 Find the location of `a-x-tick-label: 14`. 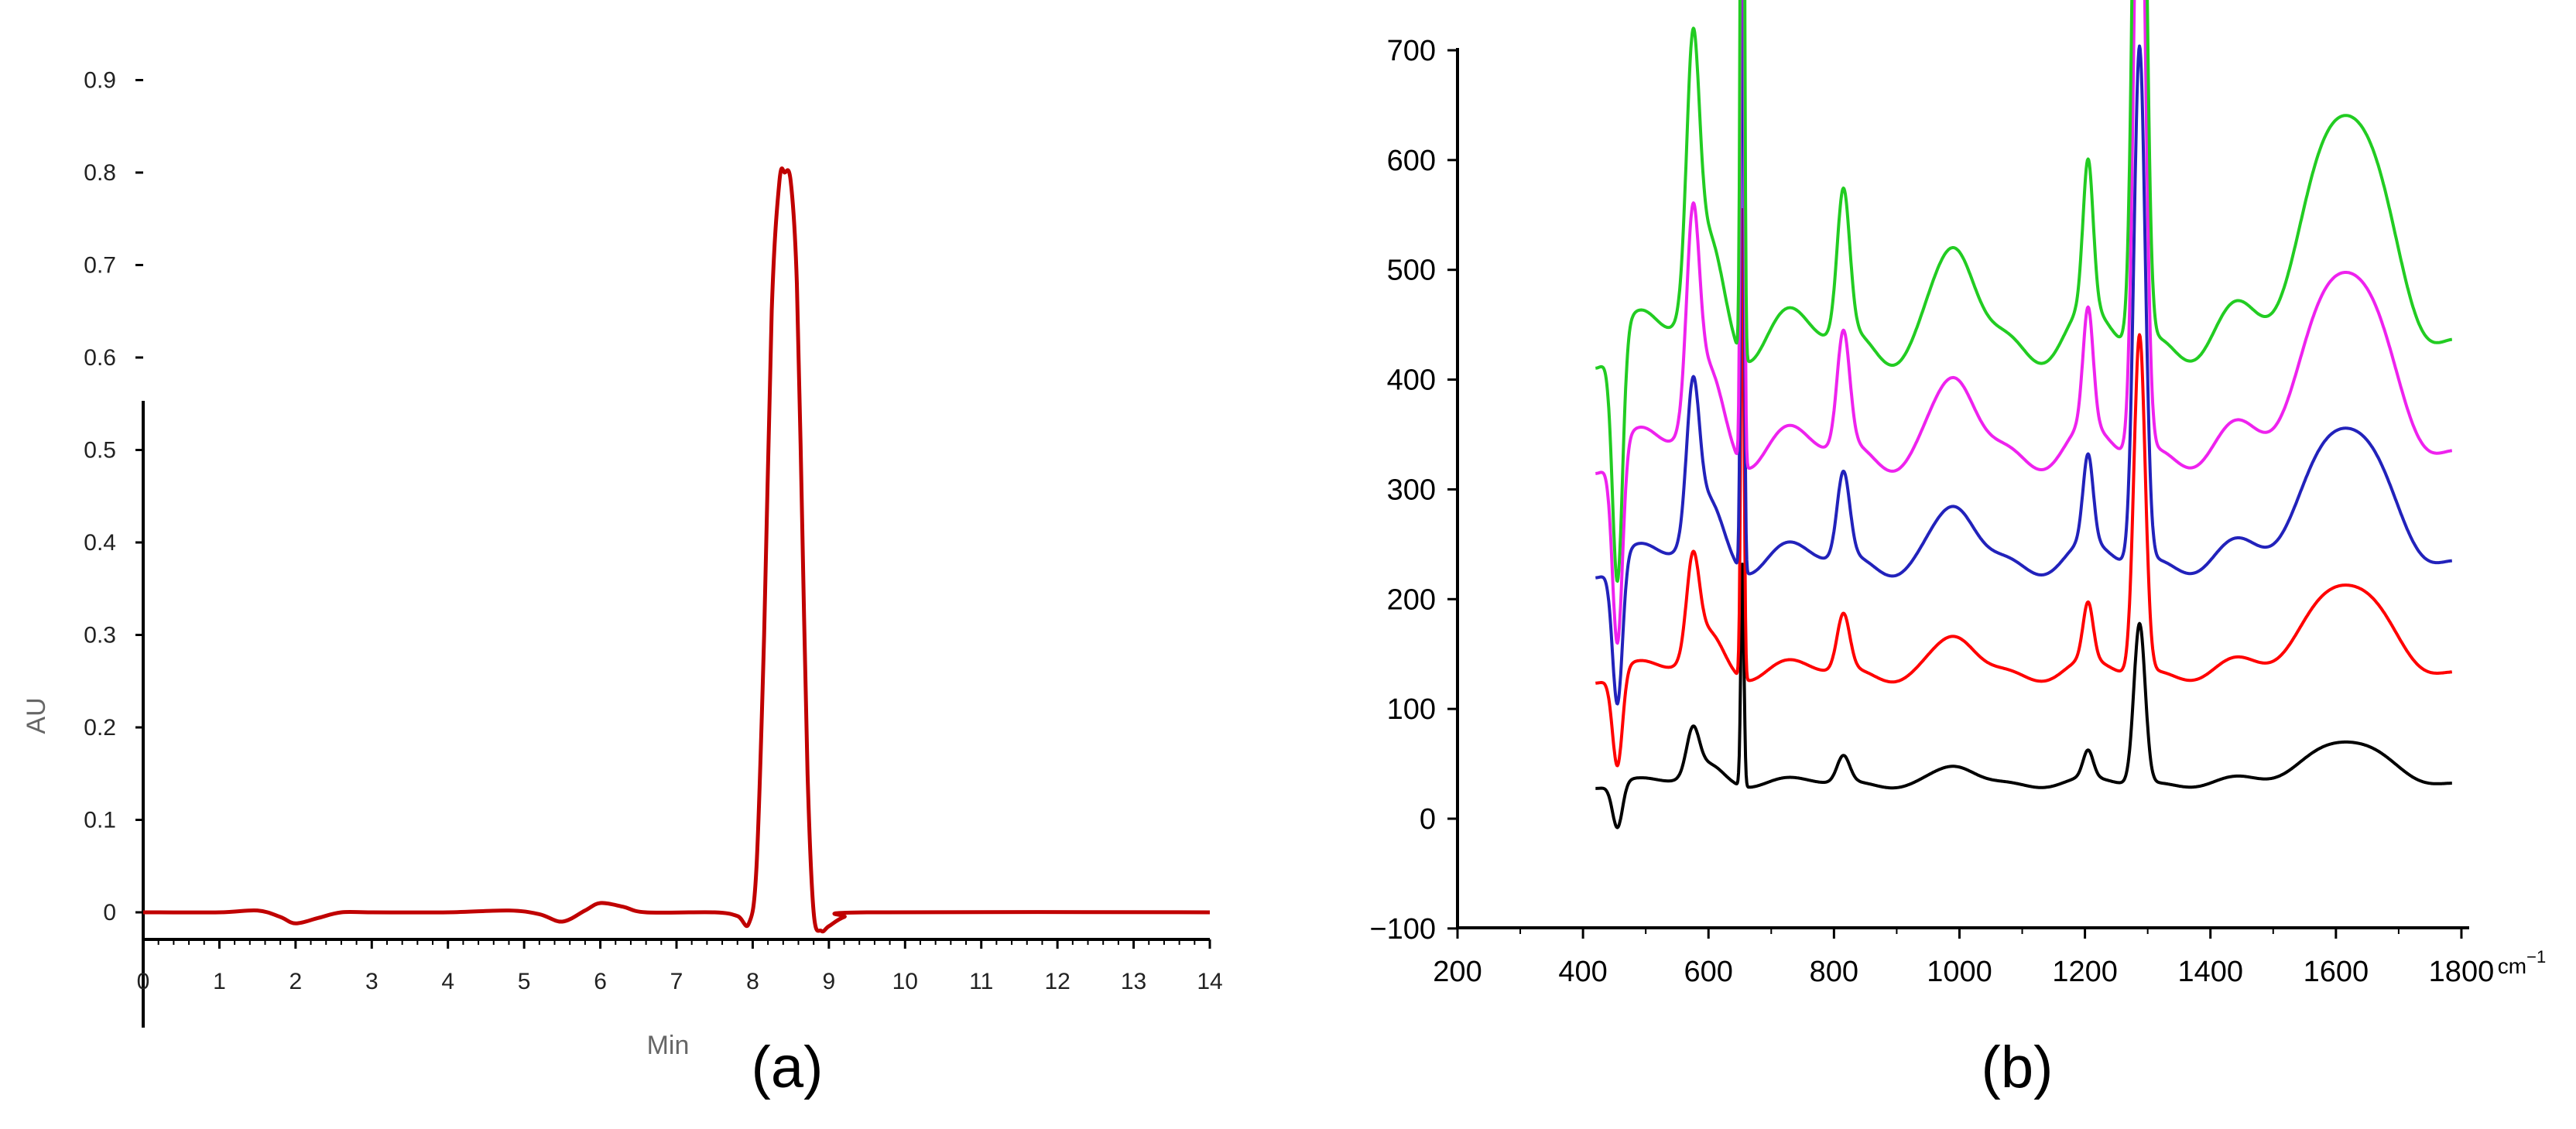

a-x-tick-label: 14 is located at coordinates (1209, 981).